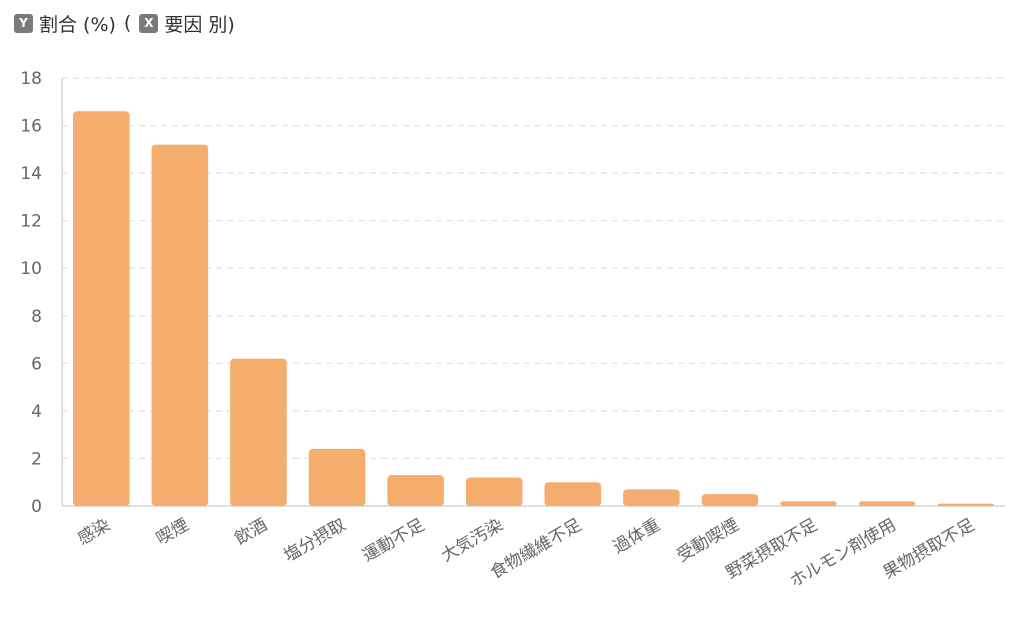 This screenshot has width=1024, height=642. What do you see at coordinates (149, 23) in the screenshot?
I see `x-axis-badge: X` at bounding box center [149, 23].